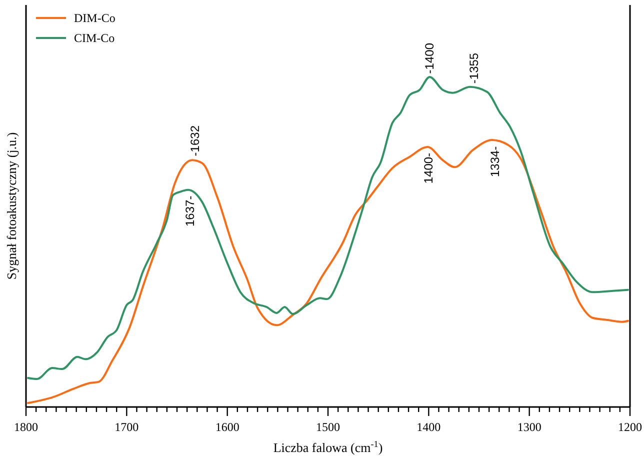  Describe the element at coordinates (429, 168) in the screenshot. I see `annotation: 1400-` at that location.